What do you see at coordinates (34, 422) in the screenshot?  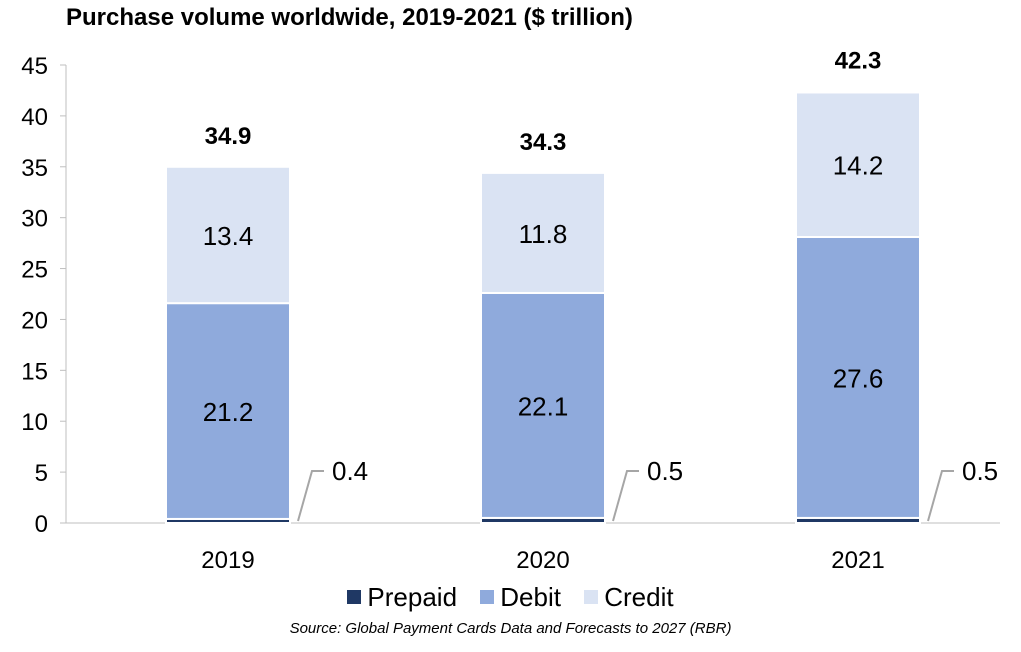 I see `y-tick-label-10: 10` at bounding box center [34, 422].